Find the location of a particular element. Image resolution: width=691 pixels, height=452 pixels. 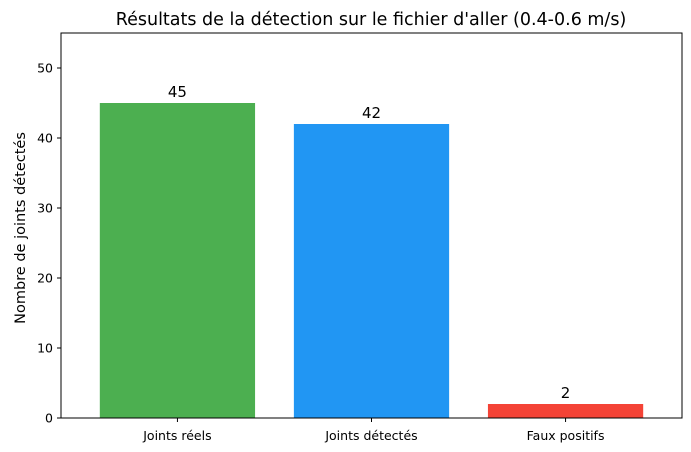

y-tick-label-1: 10 is located at coordinates (45, 348).